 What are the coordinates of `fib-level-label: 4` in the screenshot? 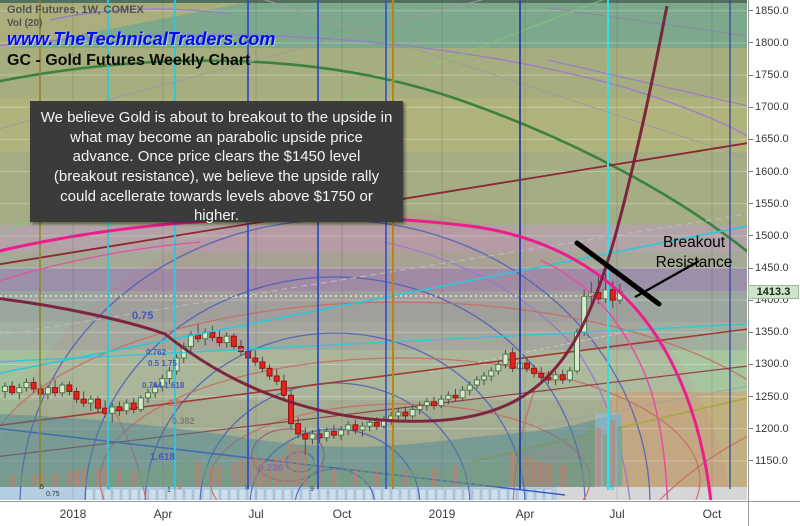 It's located at (180, 488).